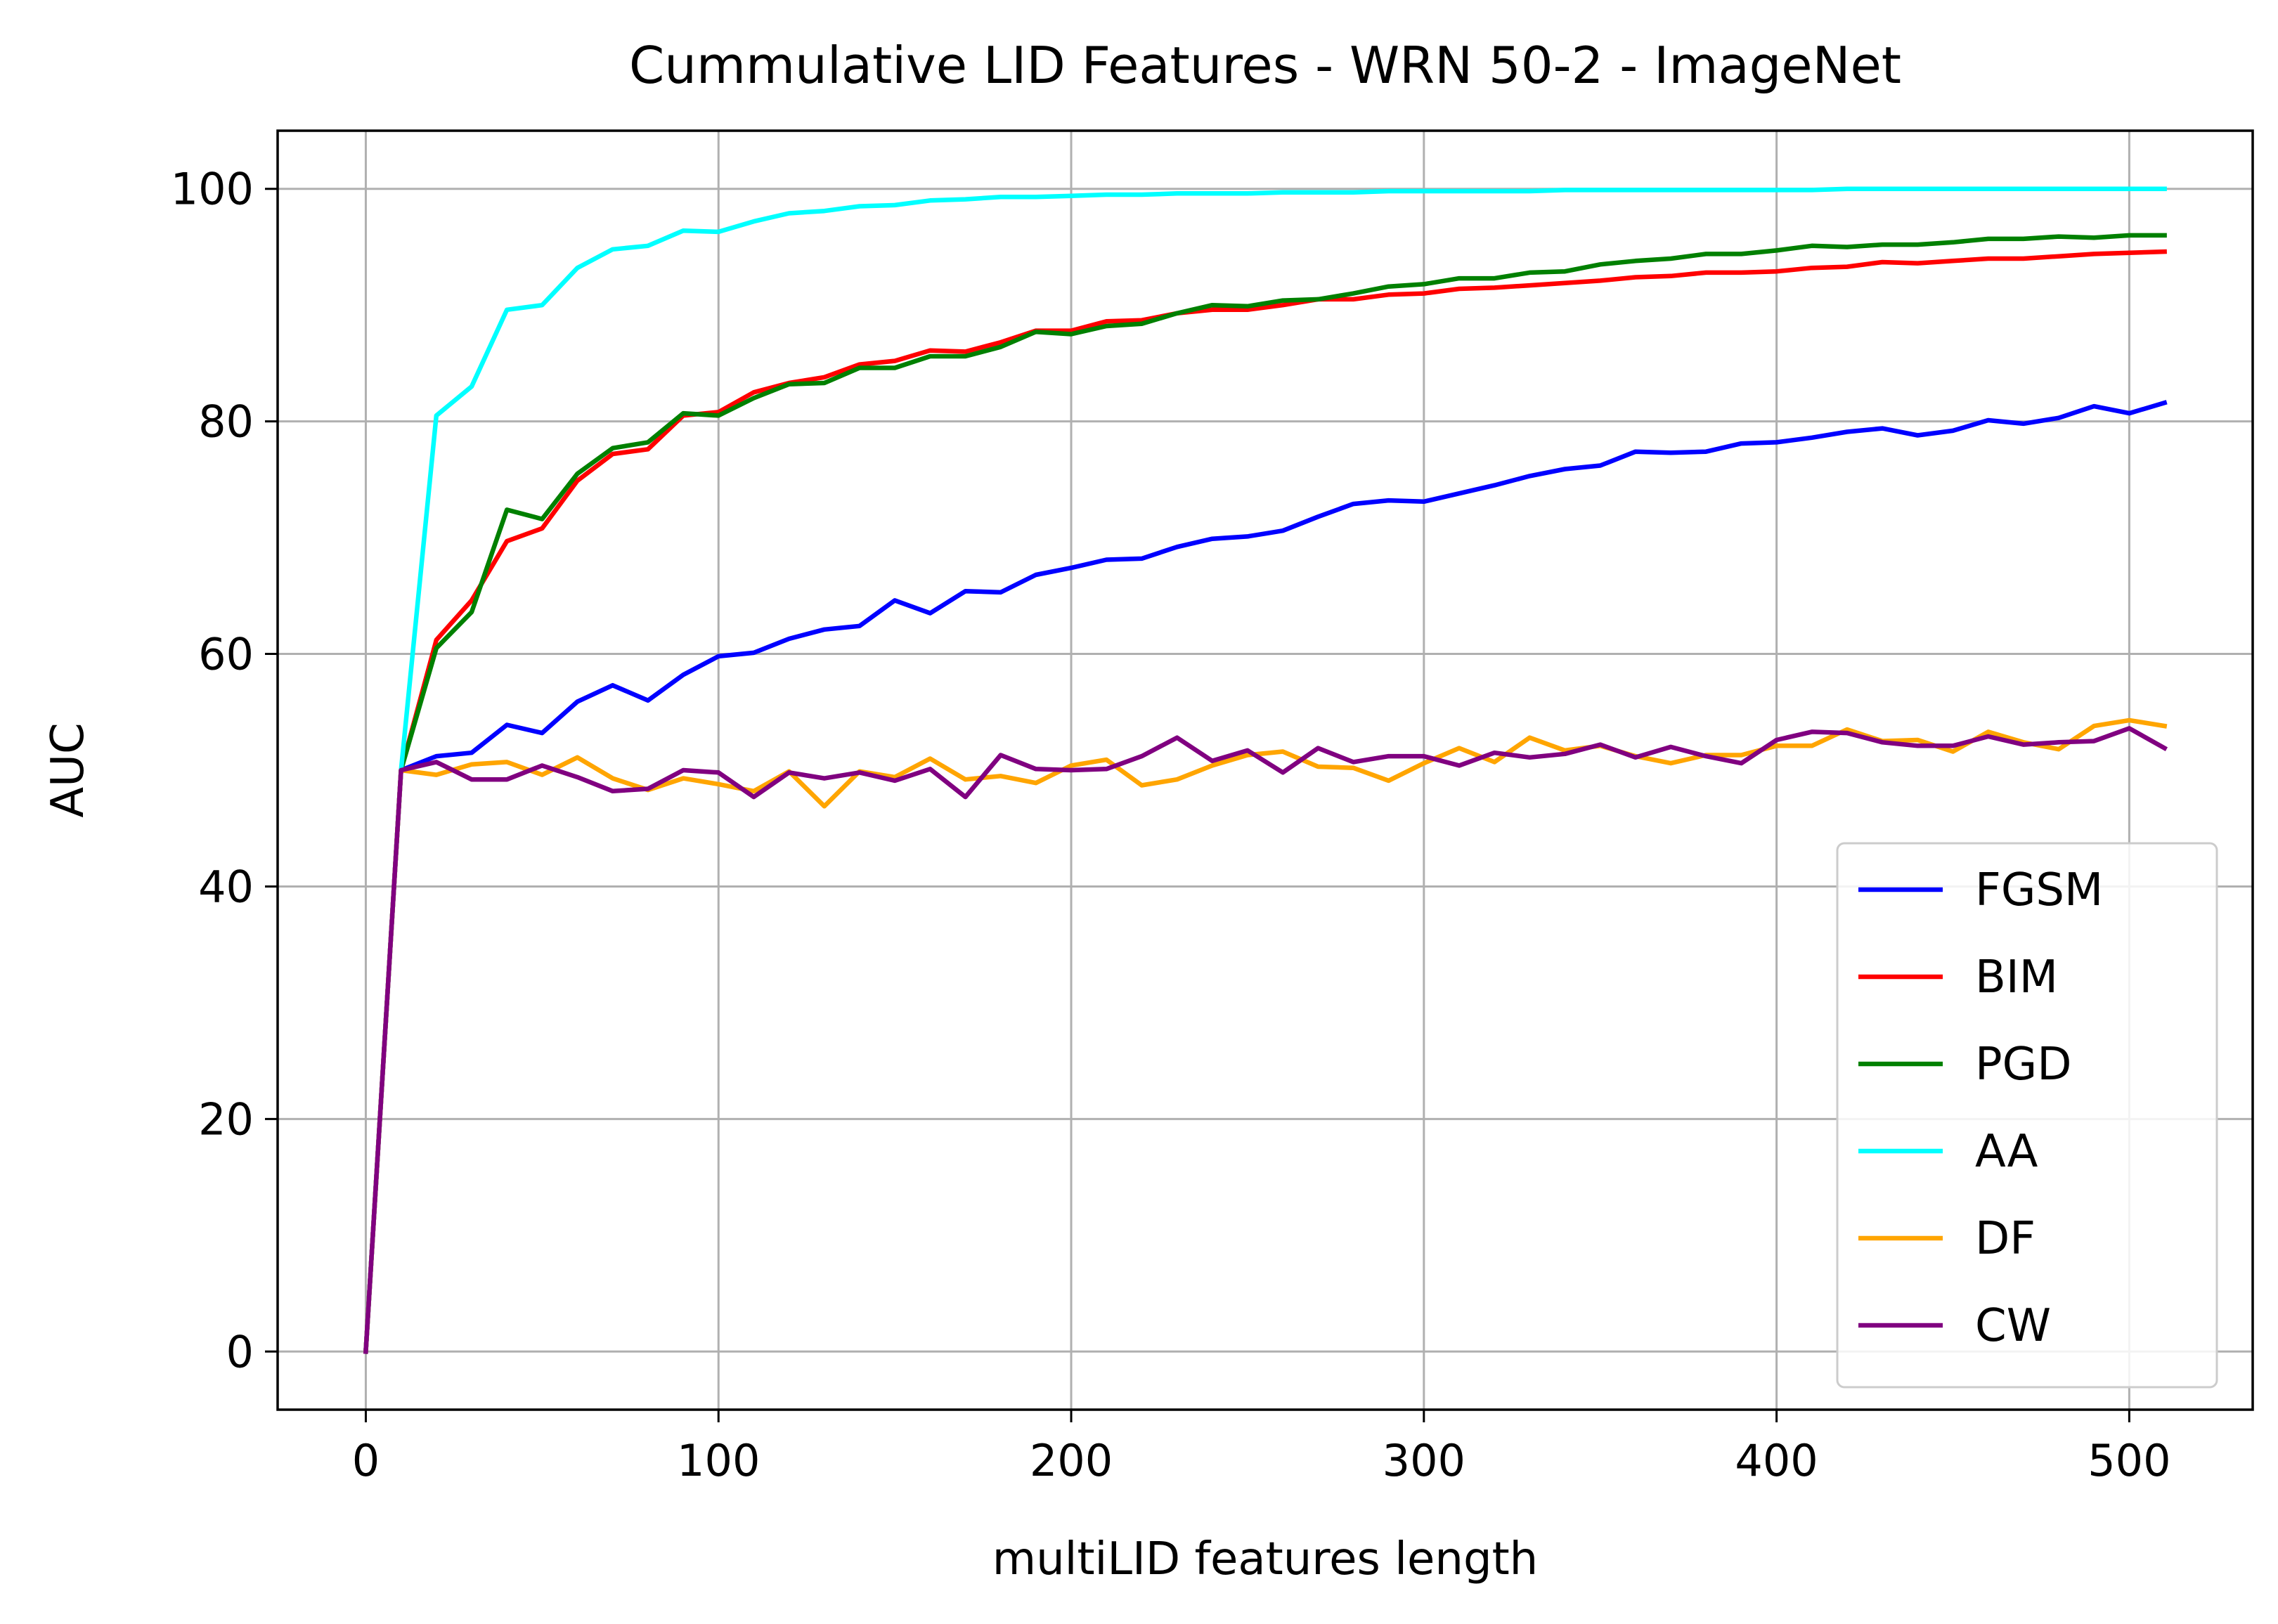  Describe the element at coordinates (1954, 1326) in the screenshot. I see `legend-item: CW` at that location.